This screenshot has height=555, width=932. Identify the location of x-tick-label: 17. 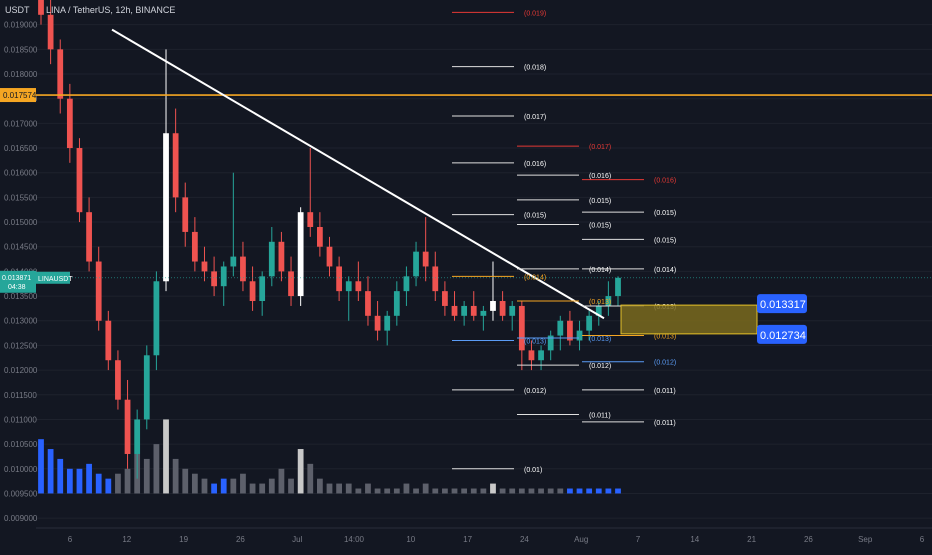
(467, 539).